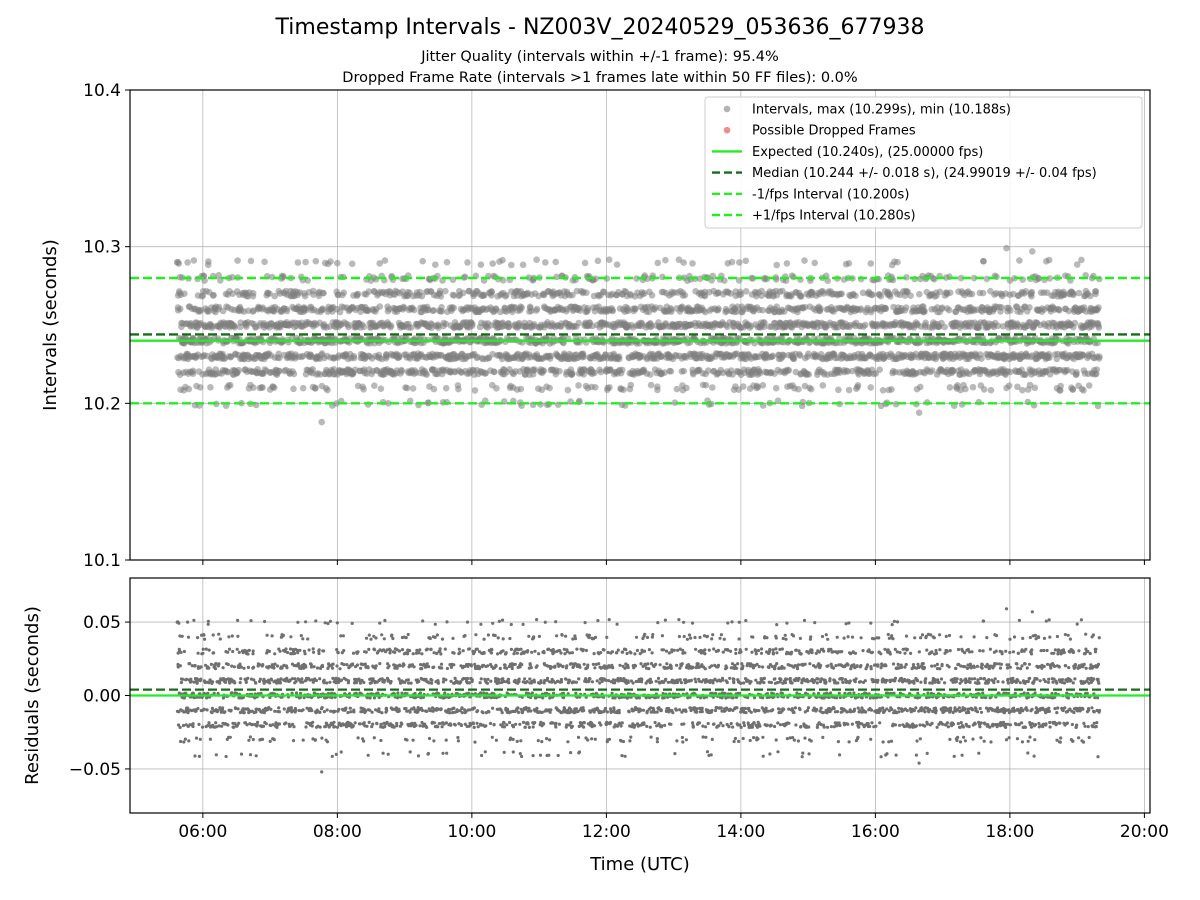  Describe the element at coordinates (50, 325) in the screenshot. I see `y-axis-label: Intervals (seconds)` at that location.